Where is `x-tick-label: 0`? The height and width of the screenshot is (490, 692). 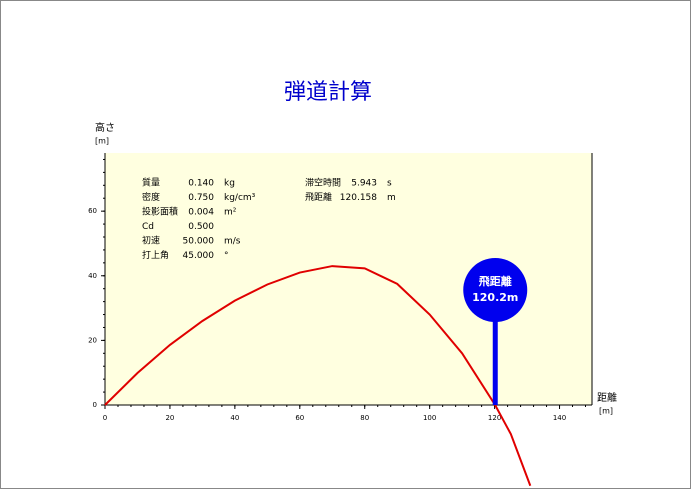 x-tick-label: 0 is located at coordinates (105, 418).